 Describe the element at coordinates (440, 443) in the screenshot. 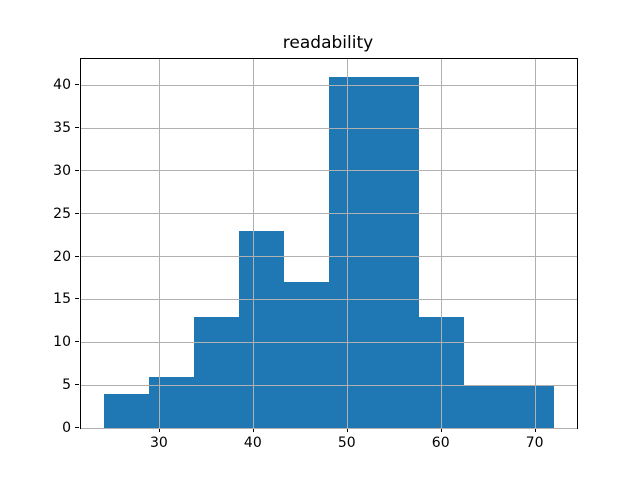

I see `x-tick-label: 60` at that location.